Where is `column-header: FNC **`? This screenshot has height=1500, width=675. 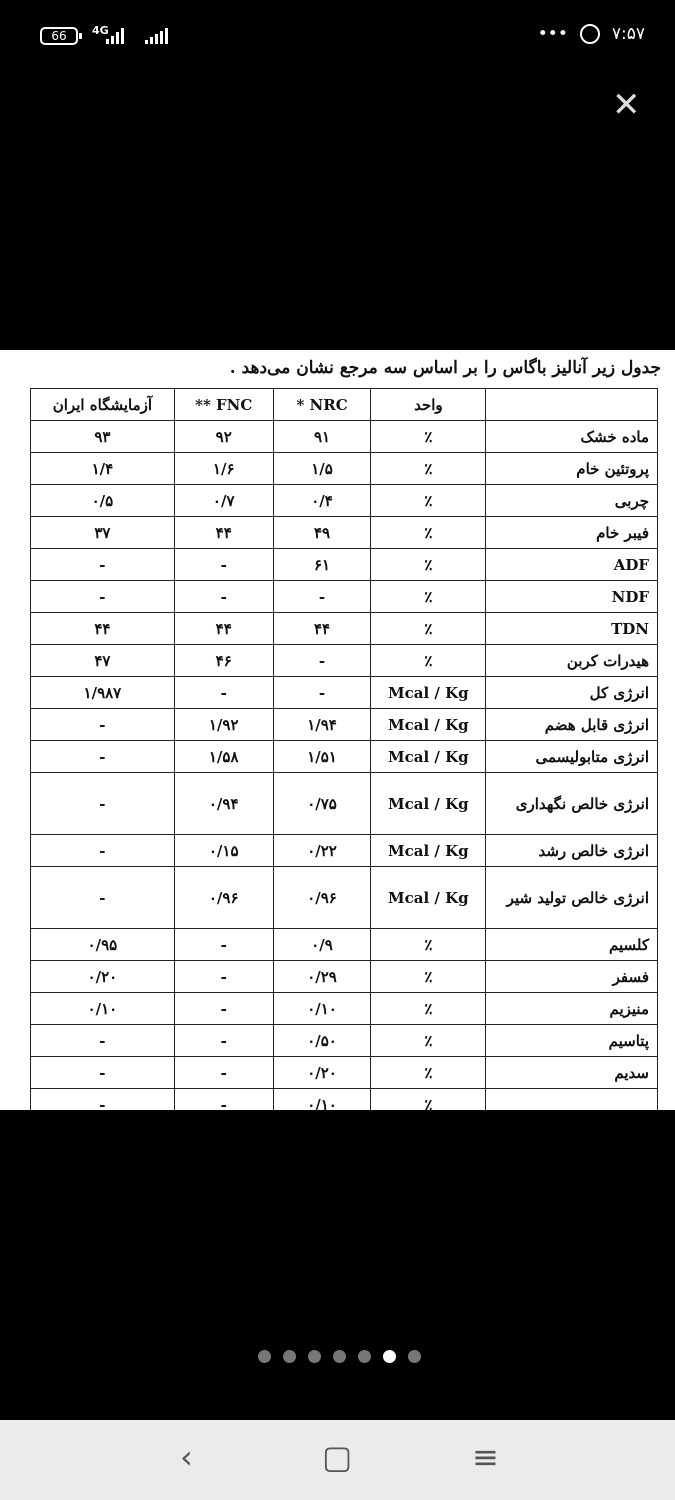
column-header: FNC ** is located at coordinates (223, 404).